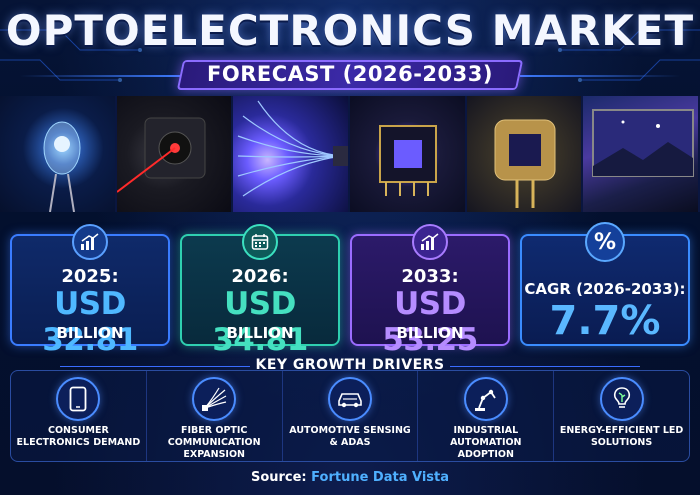  Describe the element at coordinates (408, 154) in the screenshot. I see `chip-image` at that location.